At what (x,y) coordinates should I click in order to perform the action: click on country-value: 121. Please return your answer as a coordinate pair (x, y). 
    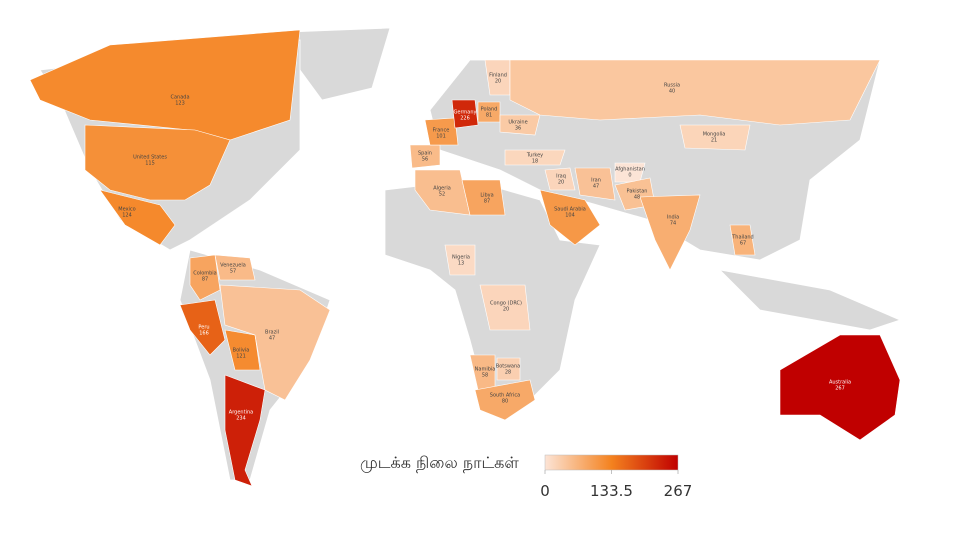
    Looking at the image, I should click on (241, 357).